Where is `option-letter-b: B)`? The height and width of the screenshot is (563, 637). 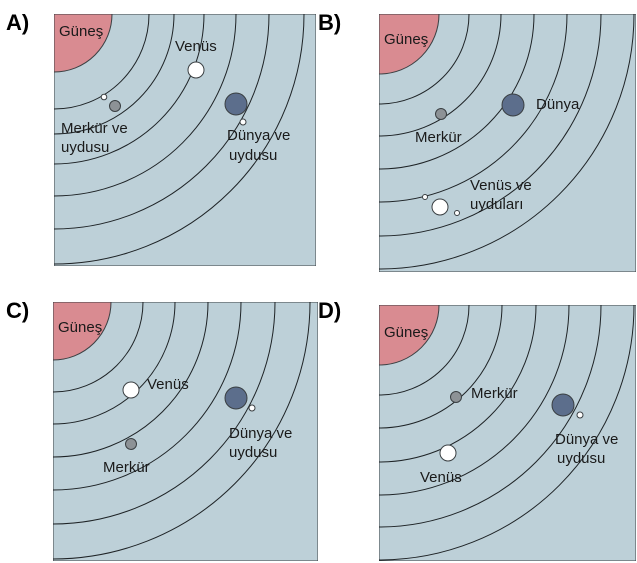 option-letter-b: B) is located at coordinates (330, 22).